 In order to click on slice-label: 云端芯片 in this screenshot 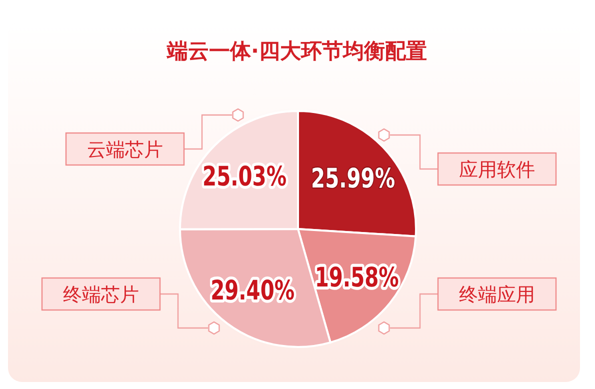, I will do `click(125, 150)`.